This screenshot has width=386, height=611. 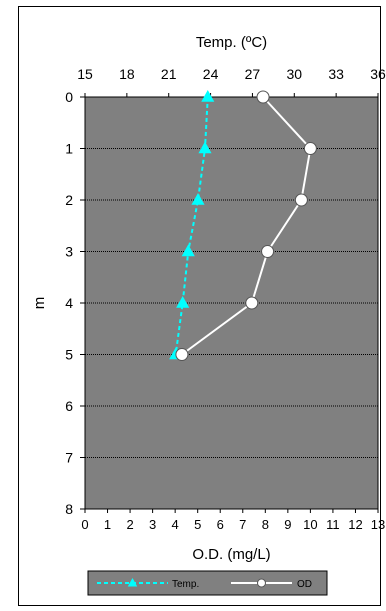 What do you see at coordinates (294, 74) in the screenshot?
I see `top-tick-label: 30` at bounding box center [294, 74].